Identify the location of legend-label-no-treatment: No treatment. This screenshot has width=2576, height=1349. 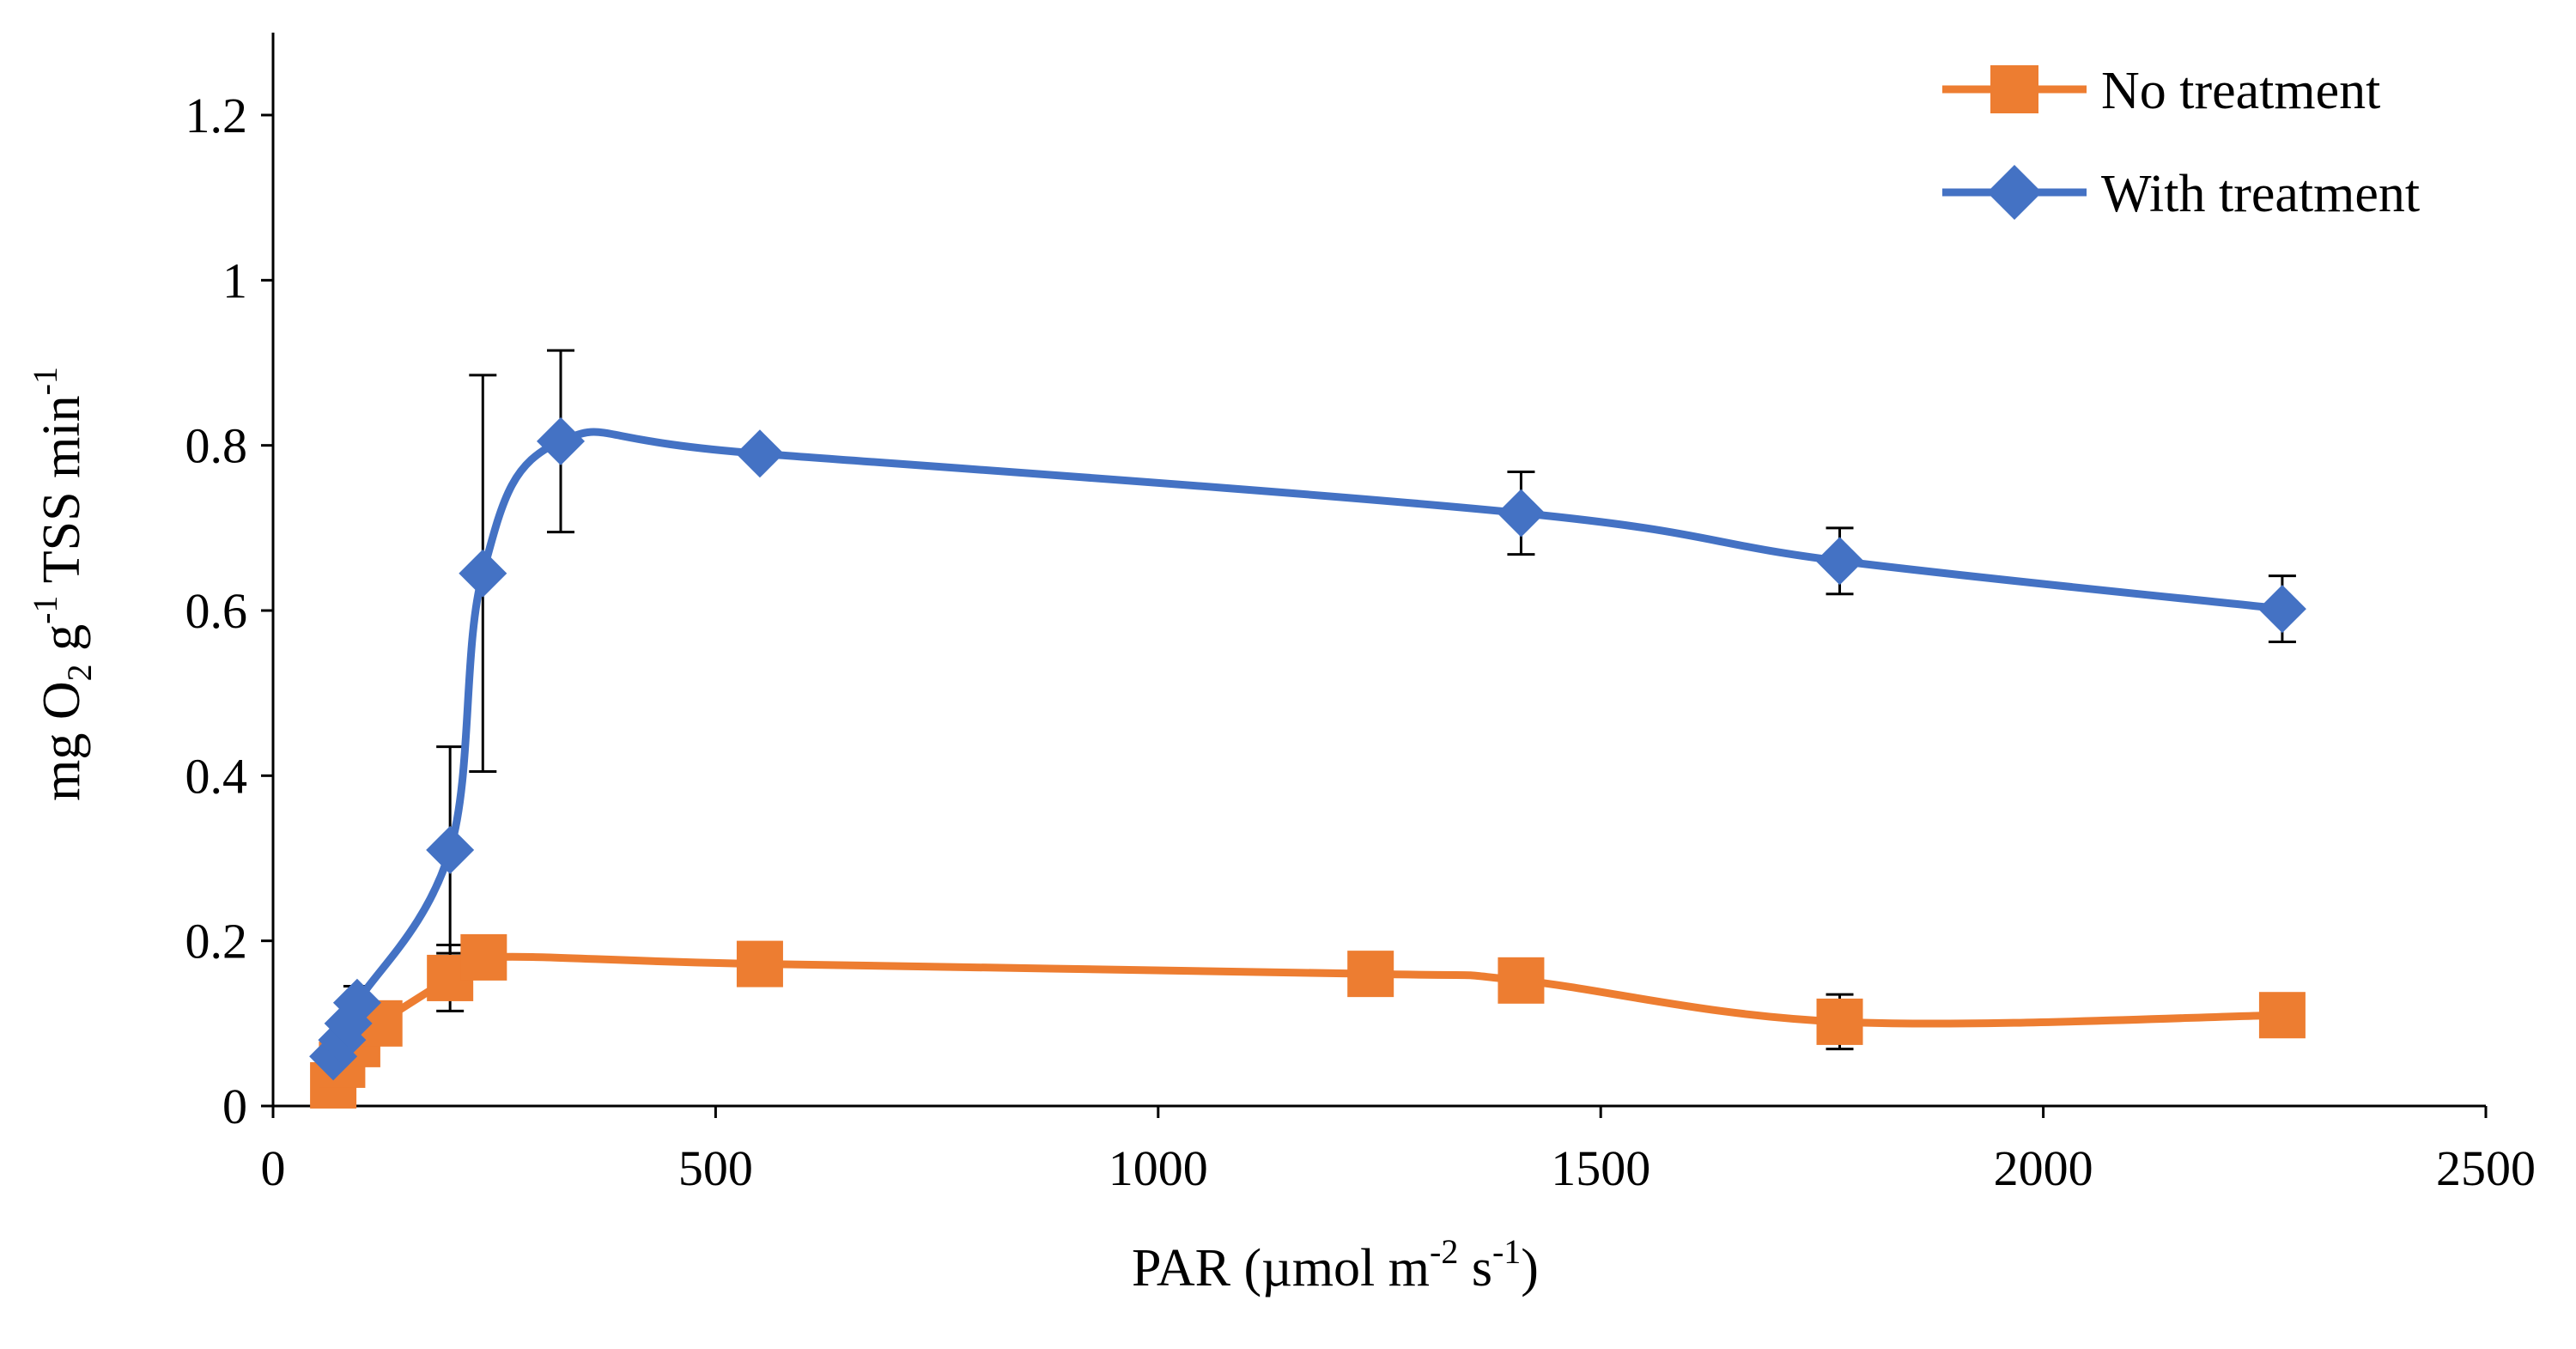
(2240, 91).